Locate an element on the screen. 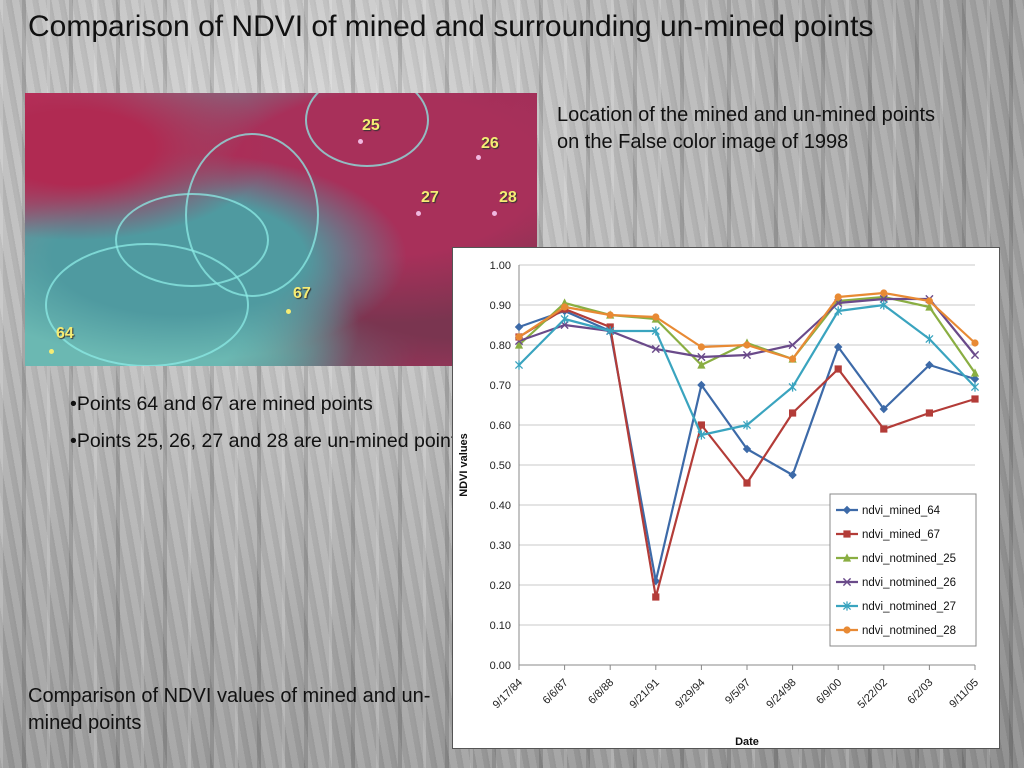 This screenshot has height=768, width=1024. map-label-25: 25 is located at coordinates (371, 125).